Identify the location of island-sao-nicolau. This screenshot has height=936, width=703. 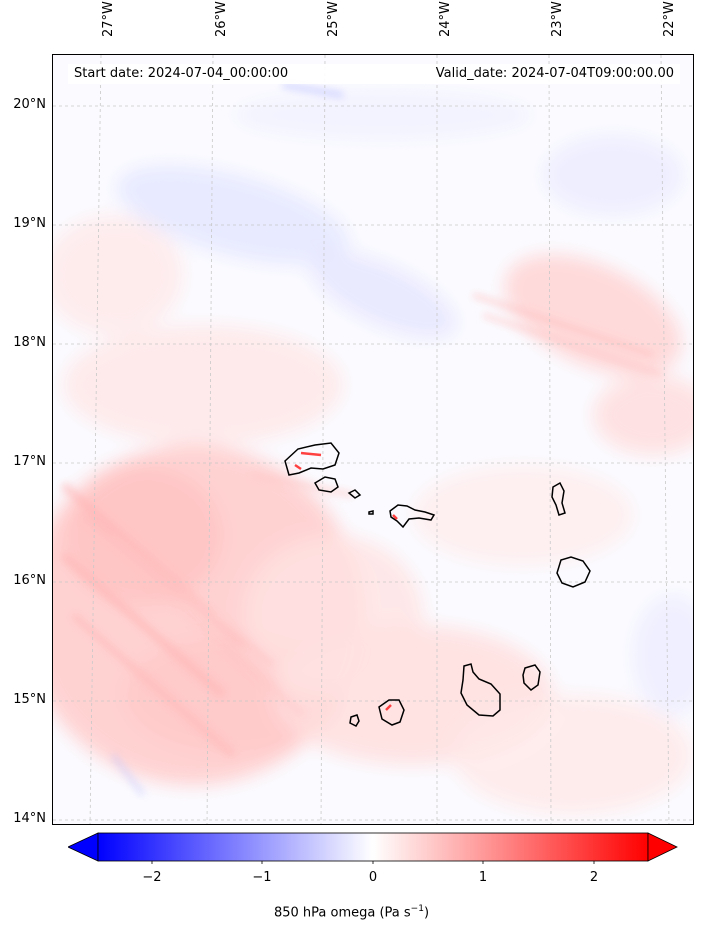
(412, 516).